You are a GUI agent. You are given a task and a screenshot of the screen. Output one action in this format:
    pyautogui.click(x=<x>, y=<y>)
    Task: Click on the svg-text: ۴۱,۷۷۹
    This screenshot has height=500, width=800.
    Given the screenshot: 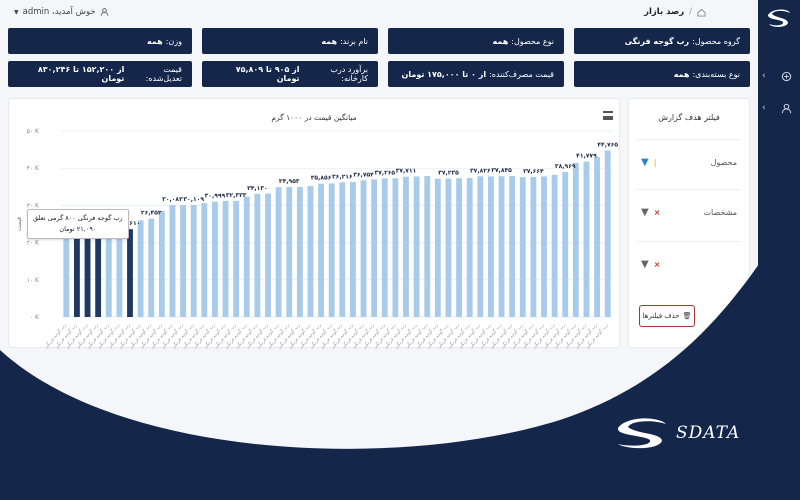 What is the action you would take?
    pyautogui.click(x=586, y=156)
    